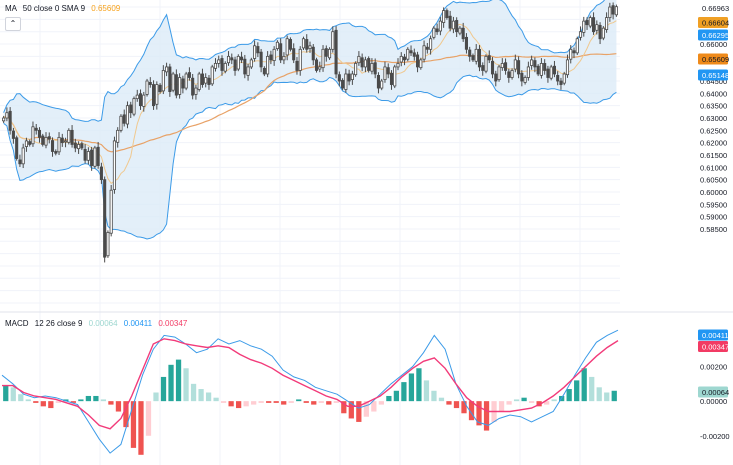 This screenshot has width=733, height=465. What do you see at coordinates (103, 323) in the screenshot?
I see `macd-histogram-value: 0.00064` at bounding box center [103, 323].